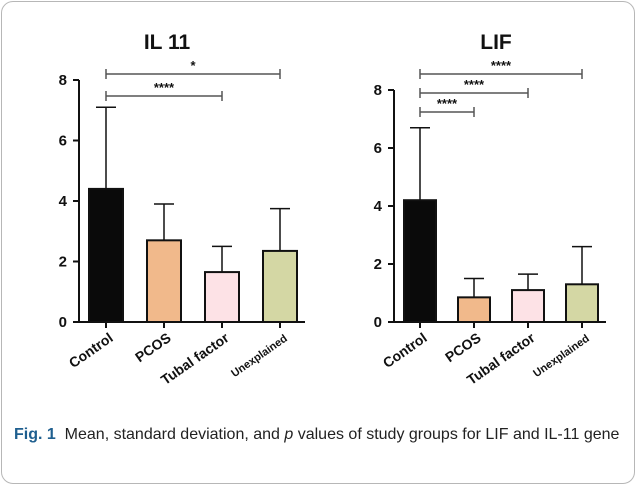 This screenshot has width=638, height=487. I want to click on caption-text-start: Mean, standard deviation, and, so click(174, 434).